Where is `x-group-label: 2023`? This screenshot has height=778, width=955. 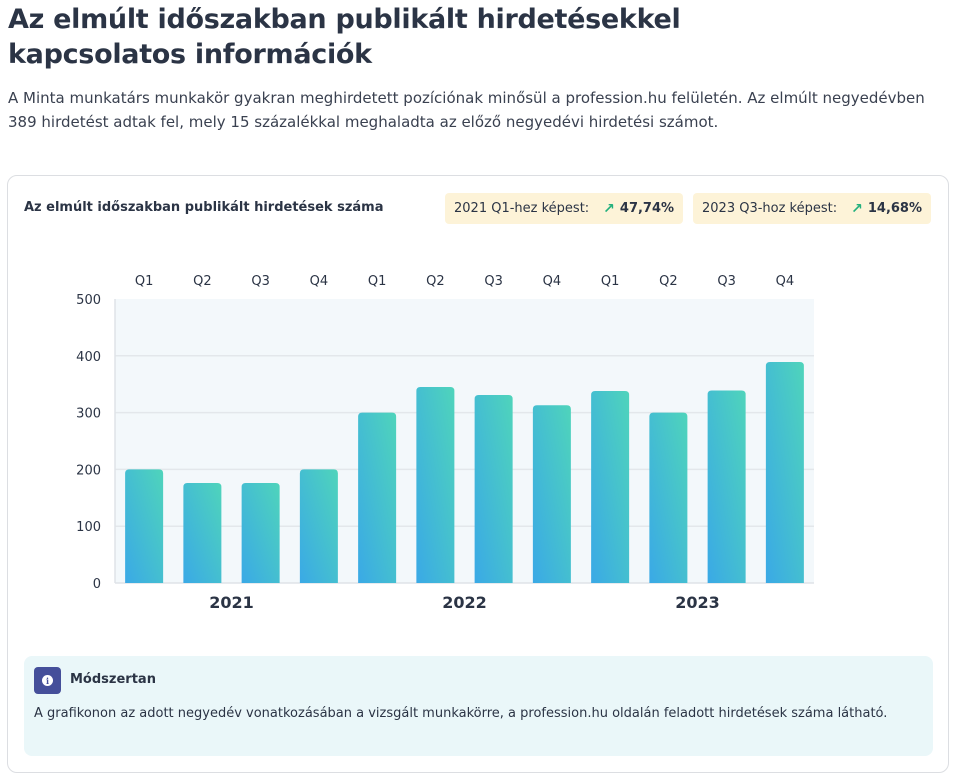 x-group-label: 2023 is located at coordinates (697, 602).